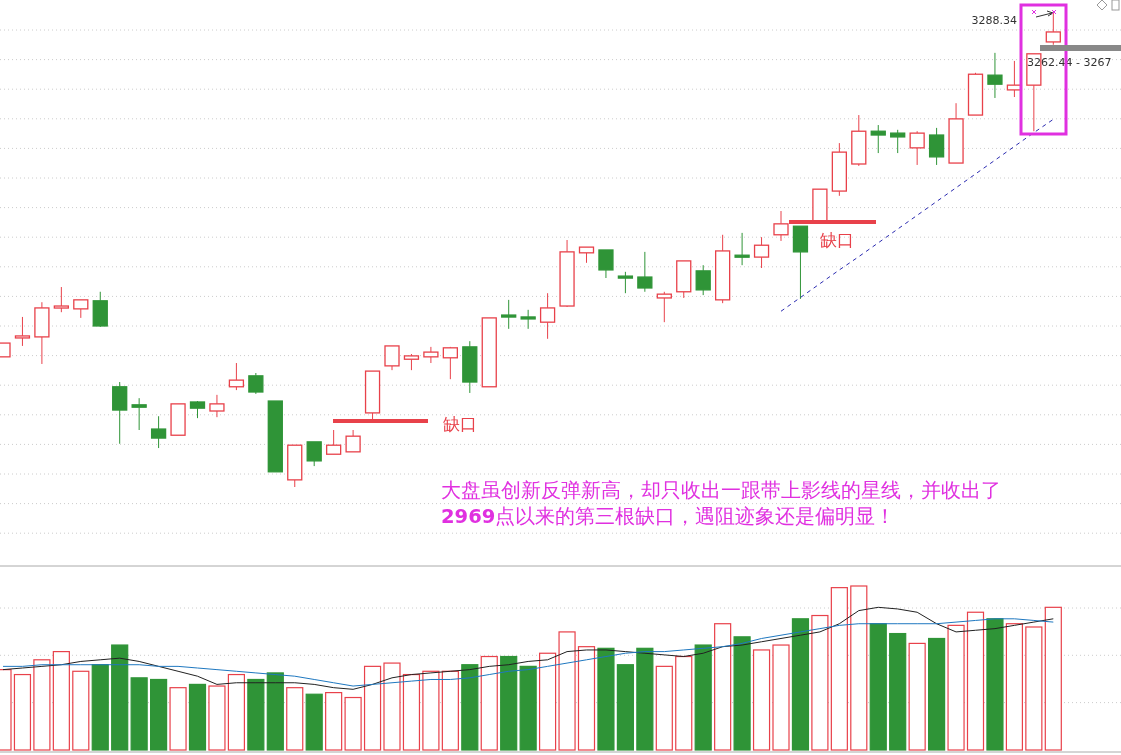 This screenshot has height=755, width=1121. Describe the element at coordinates (994, 20) in the screenshot. I see `annotation: 3288.34` at that location.